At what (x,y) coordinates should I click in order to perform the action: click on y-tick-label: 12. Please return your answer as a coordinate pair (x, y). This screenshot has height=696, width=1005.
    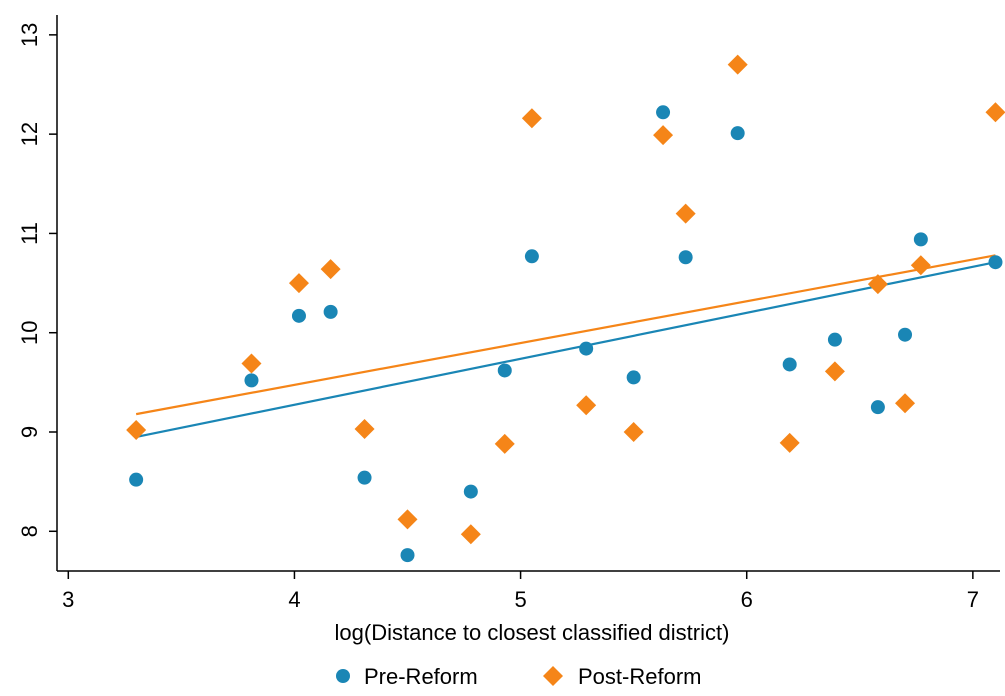
    Looking at the image, I should click on (29, 134).